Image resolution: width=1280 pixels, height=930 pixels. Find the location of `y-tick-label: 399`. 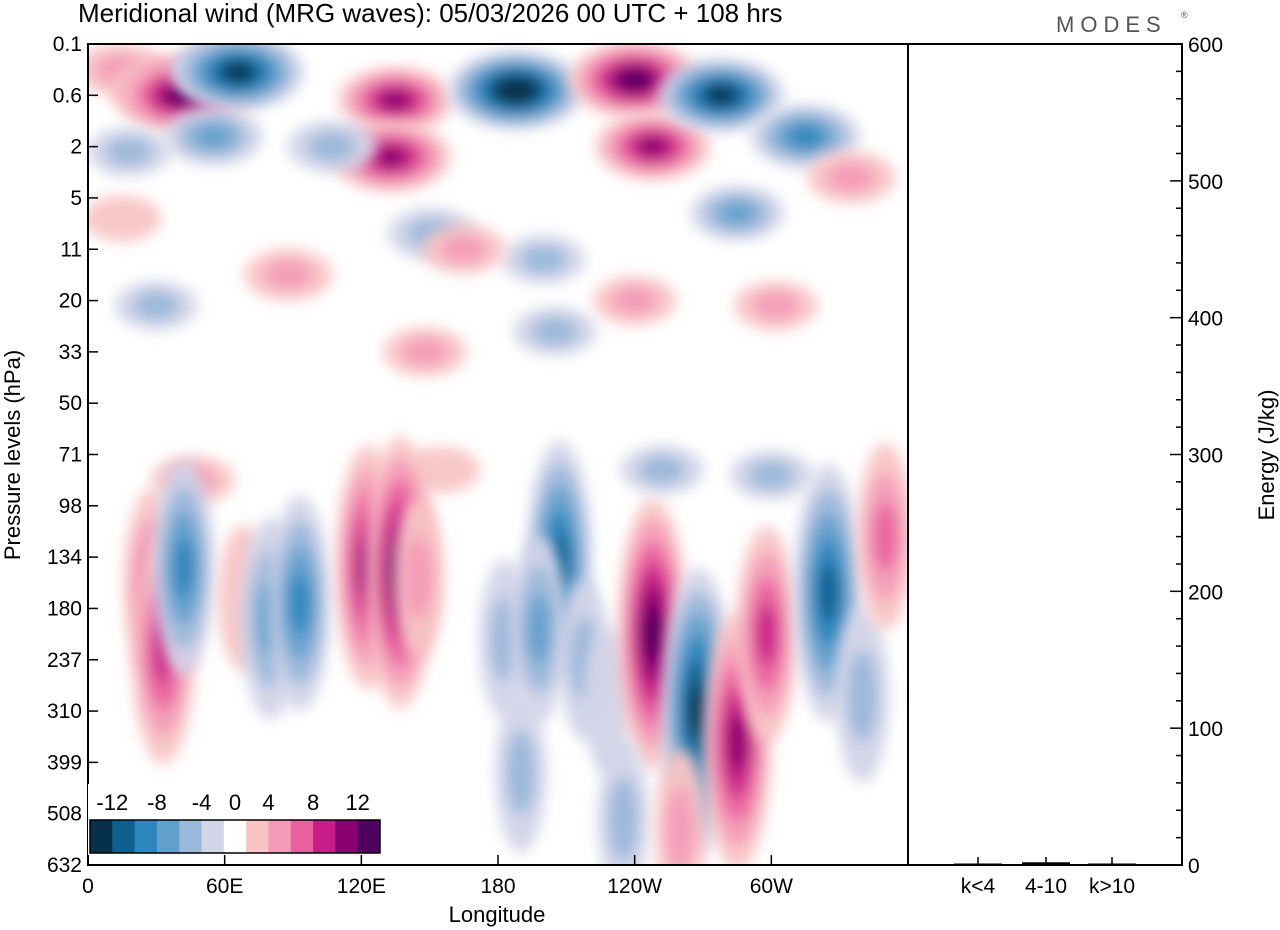

y-tick-label: 399 is located at coordinates (64, 762).